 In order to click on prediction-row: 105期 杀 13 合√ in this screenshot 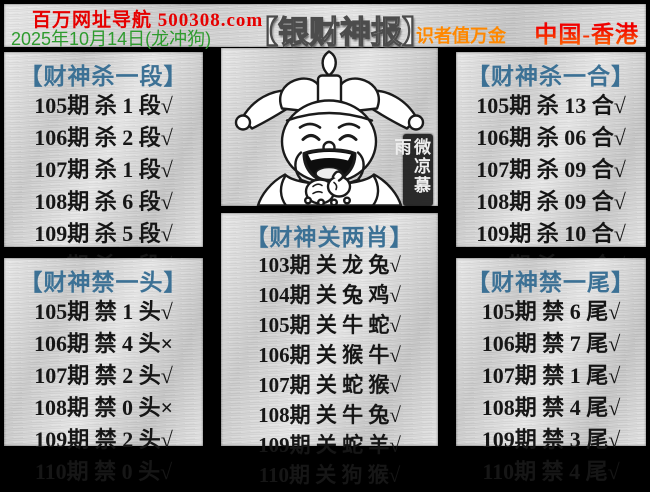, I will do `click(551, 105)`.